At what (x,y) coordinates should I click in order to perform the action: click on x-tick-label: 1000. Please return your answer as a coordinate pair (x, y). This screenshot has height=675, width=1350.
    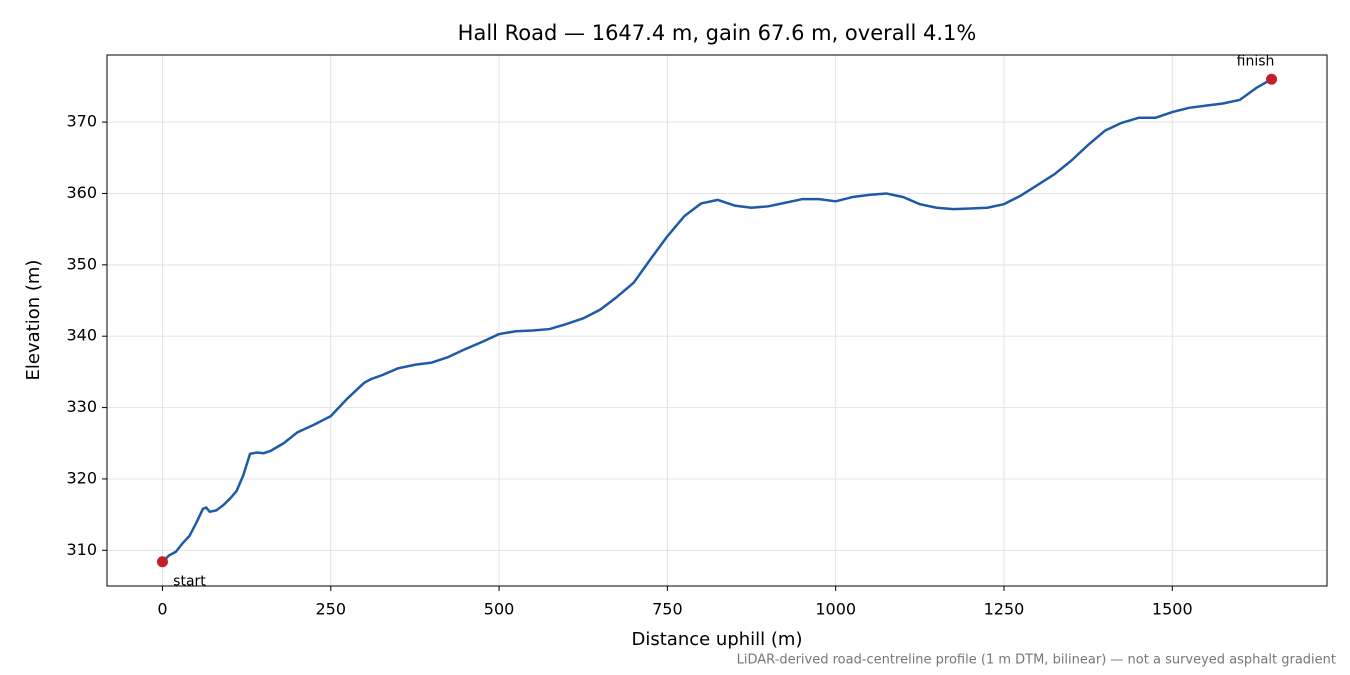
    Looking at the image, I should click on (835, 609).